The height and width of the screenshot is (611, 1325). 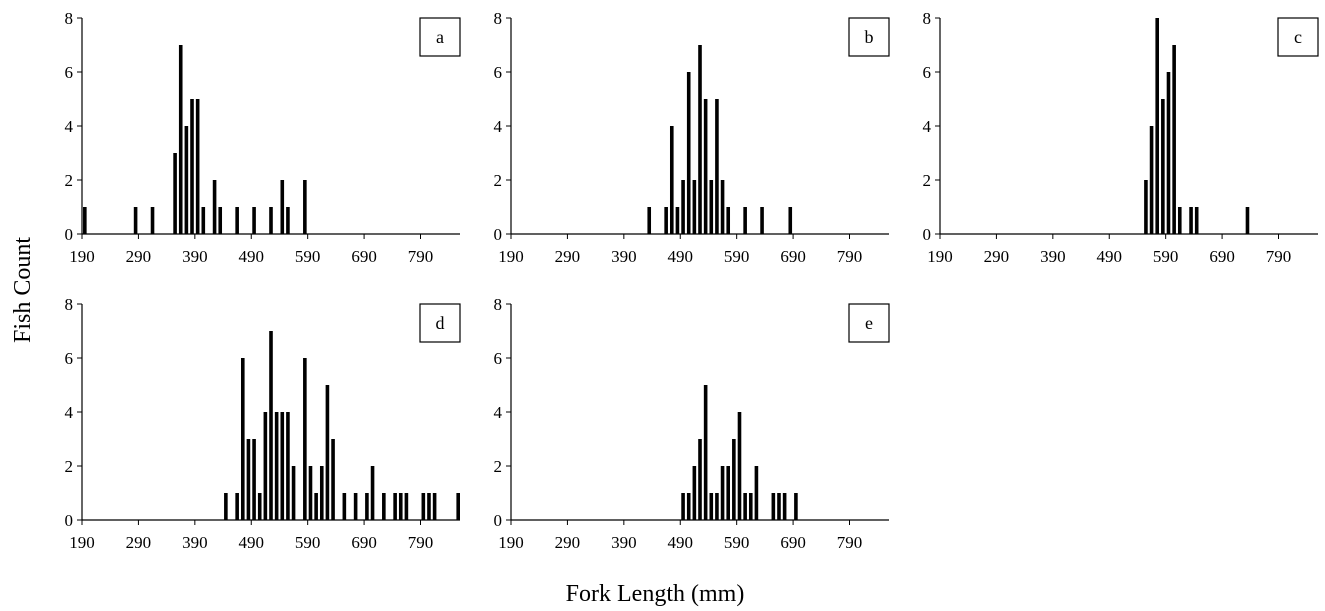 I want to click on panel-label: a, so click(x=440, y=37).